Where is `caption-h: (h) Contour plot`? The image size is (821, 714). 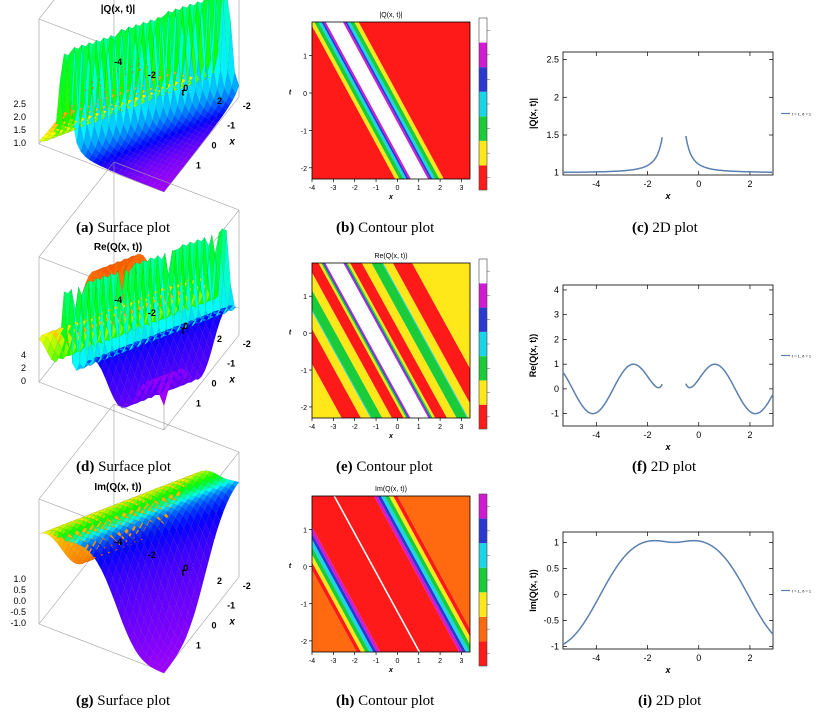
caption-h: (h) Contour plot is located at coordinates (385, 701).